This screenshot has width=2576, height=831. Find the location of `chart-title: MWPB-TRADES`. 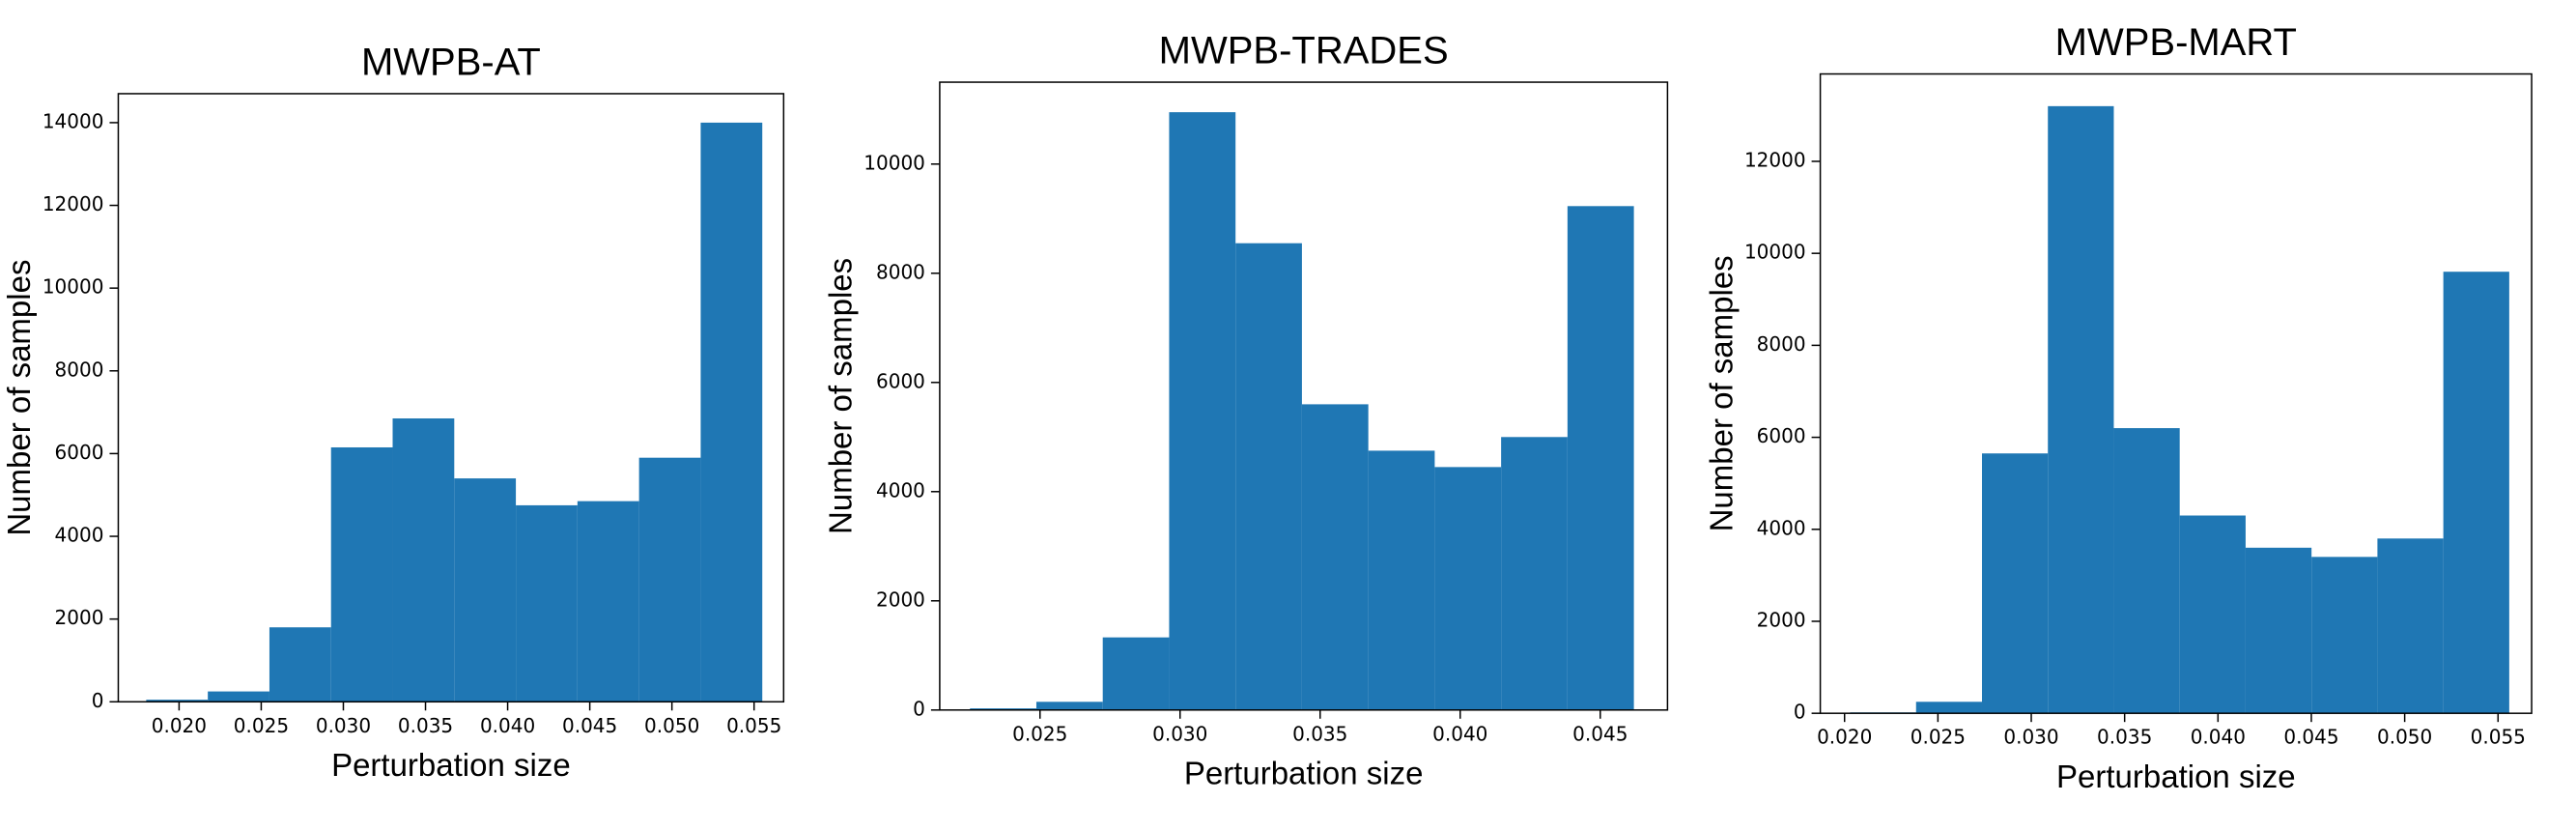

chart-title: MWPB-TRADES is located at coordinates (1304, 51).